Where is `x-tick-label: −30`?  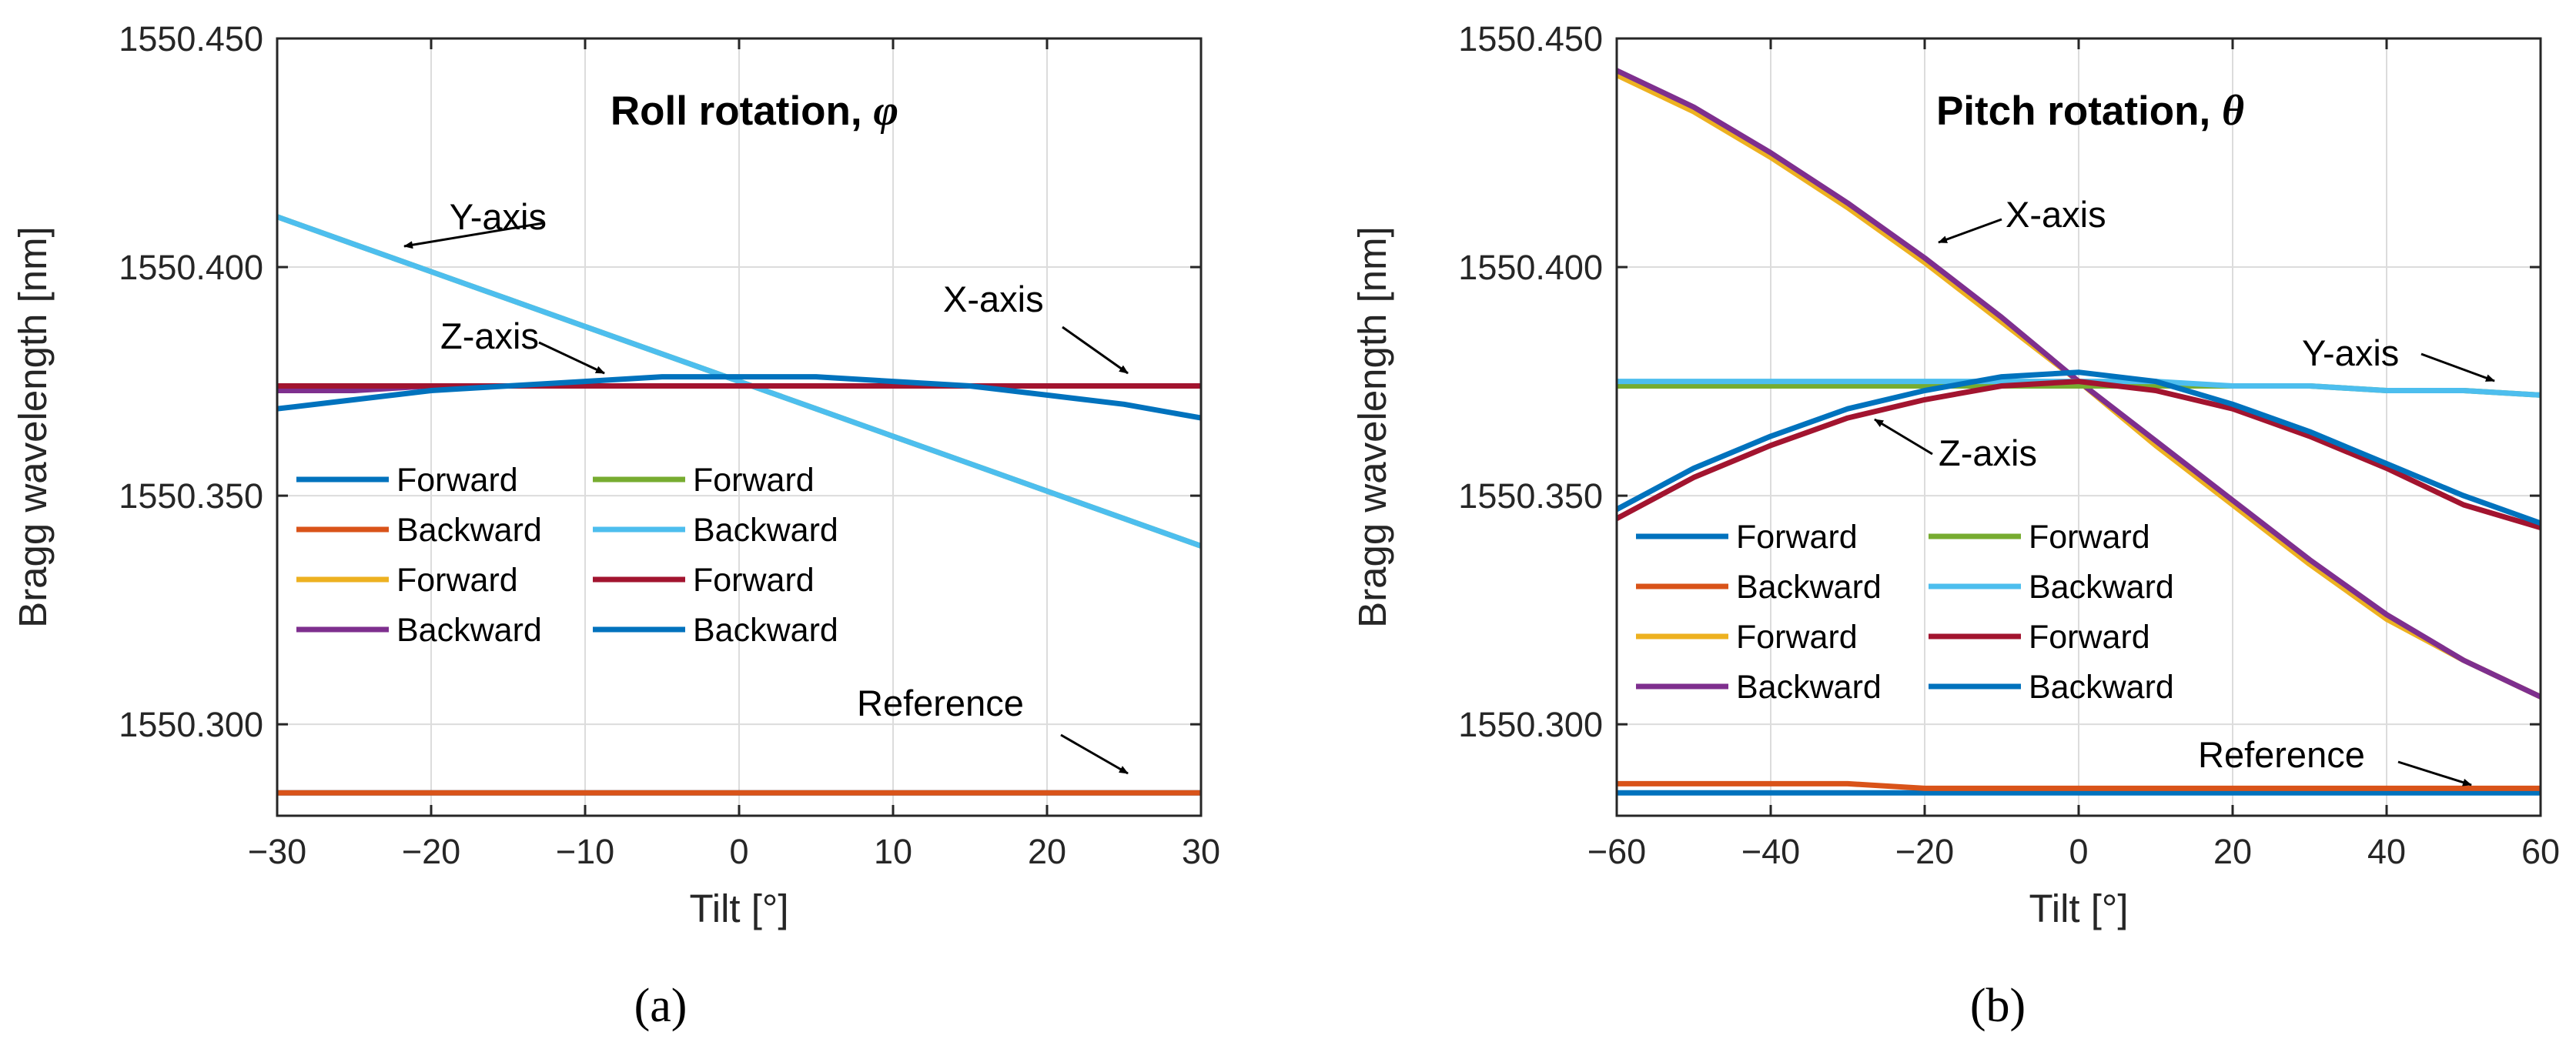 x-tick-label: −30 is located at coordinates (277, 851).